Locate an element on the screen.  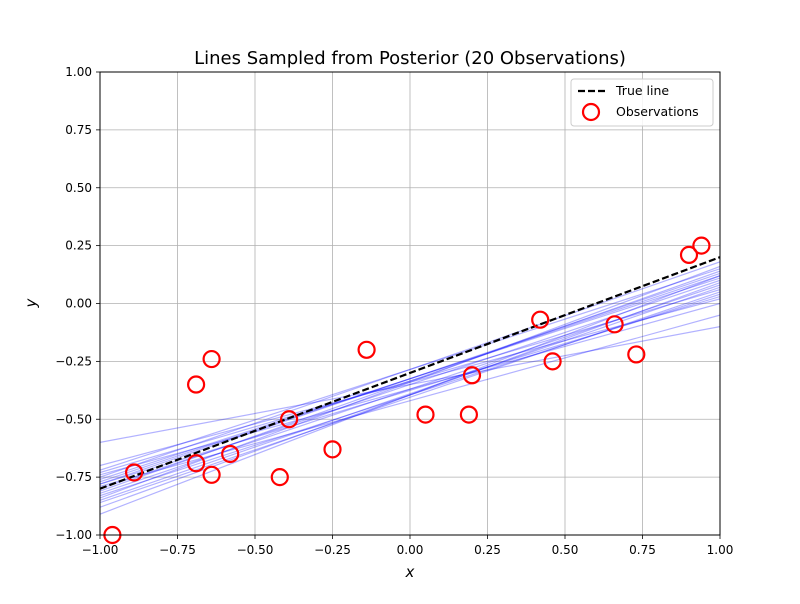
y-axis-label: y is located at coordinates (31, 302).